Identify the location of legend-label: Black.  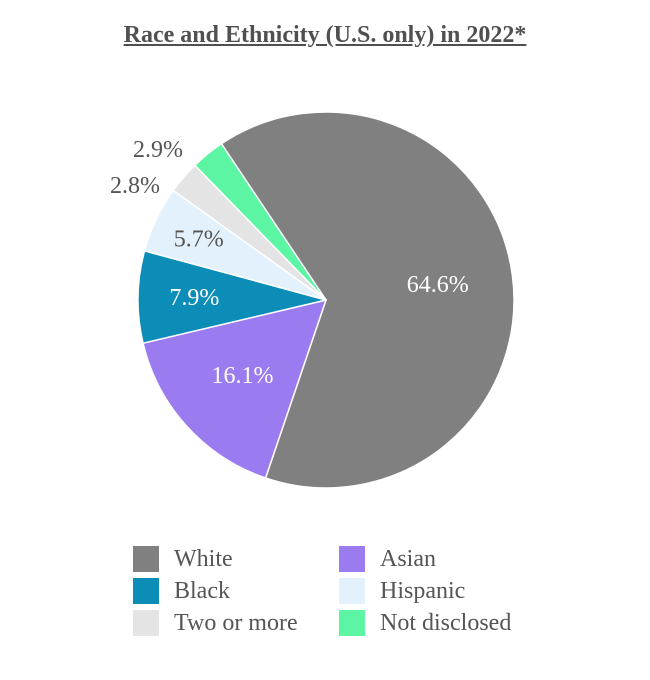
(202, 590).